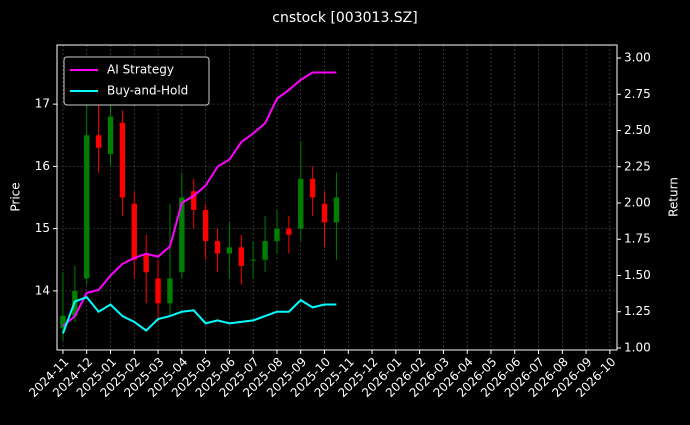  Describe the element at coordinates (199, 315) in the screenshot. I see `line-series` at that location.